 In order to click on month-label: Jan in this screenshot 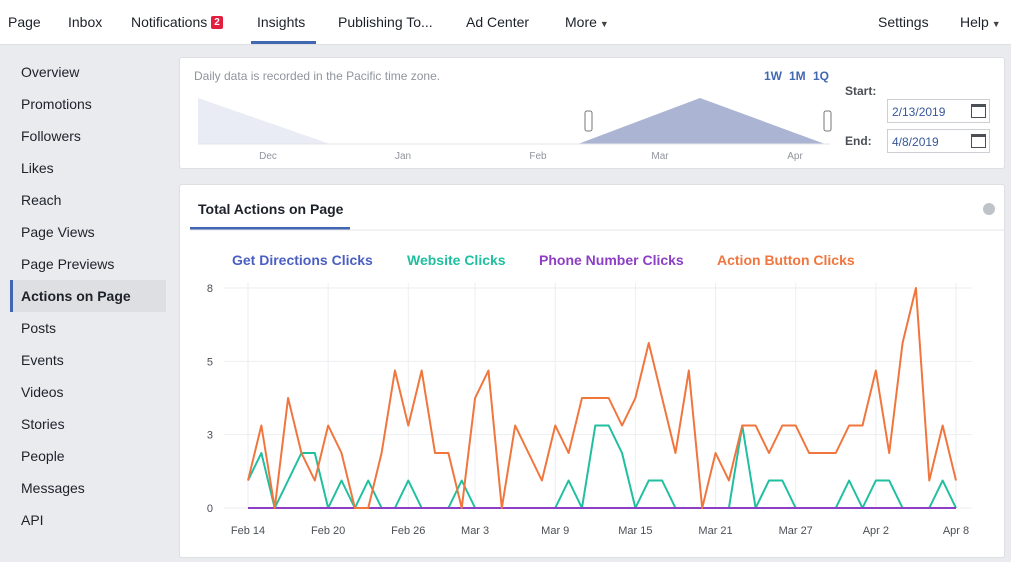, I will do `click(403, 156)`.